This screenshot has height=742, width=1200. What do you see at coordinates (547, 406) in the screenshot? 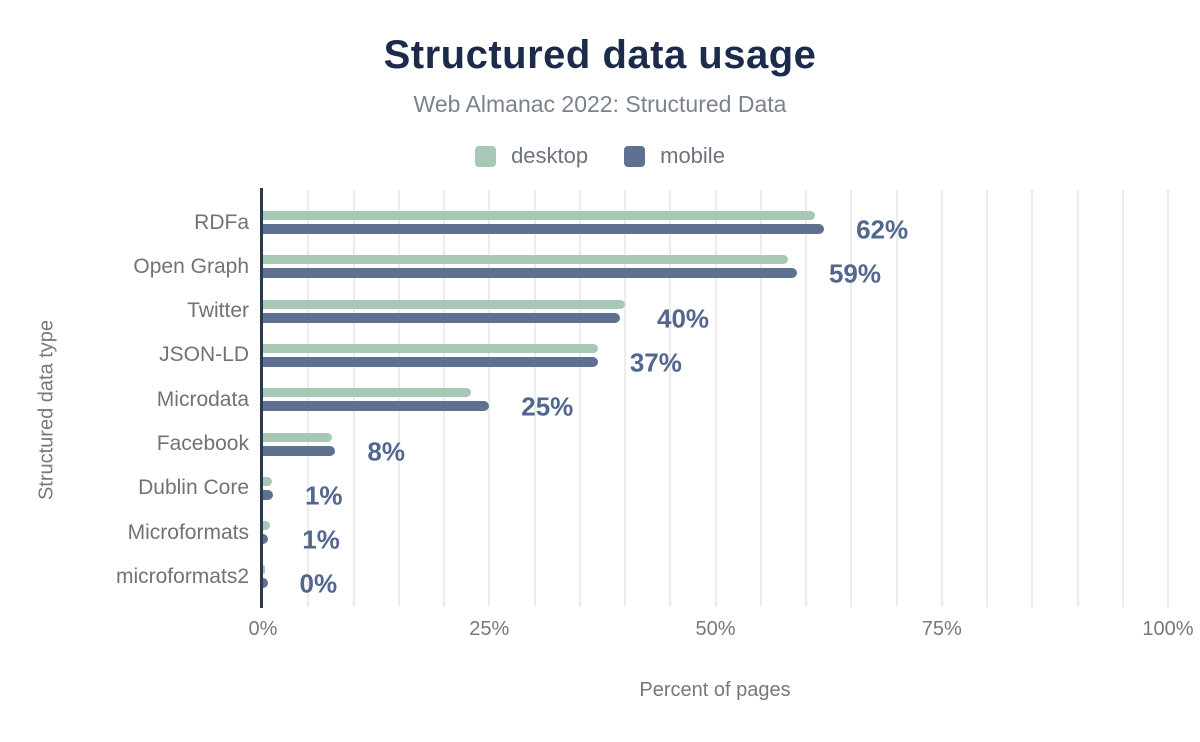
I see `value-label: 25%` at bounding box center [547, 406].